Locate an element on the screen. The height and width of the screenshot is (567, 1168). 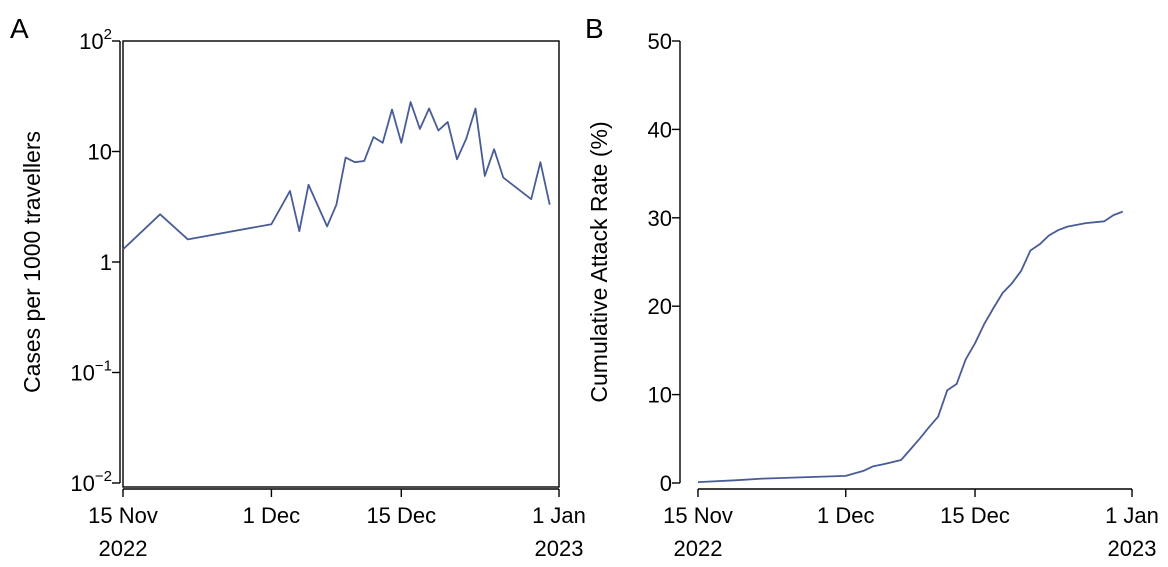
y-tick-label: 30 is located at coordinates (660, 218).